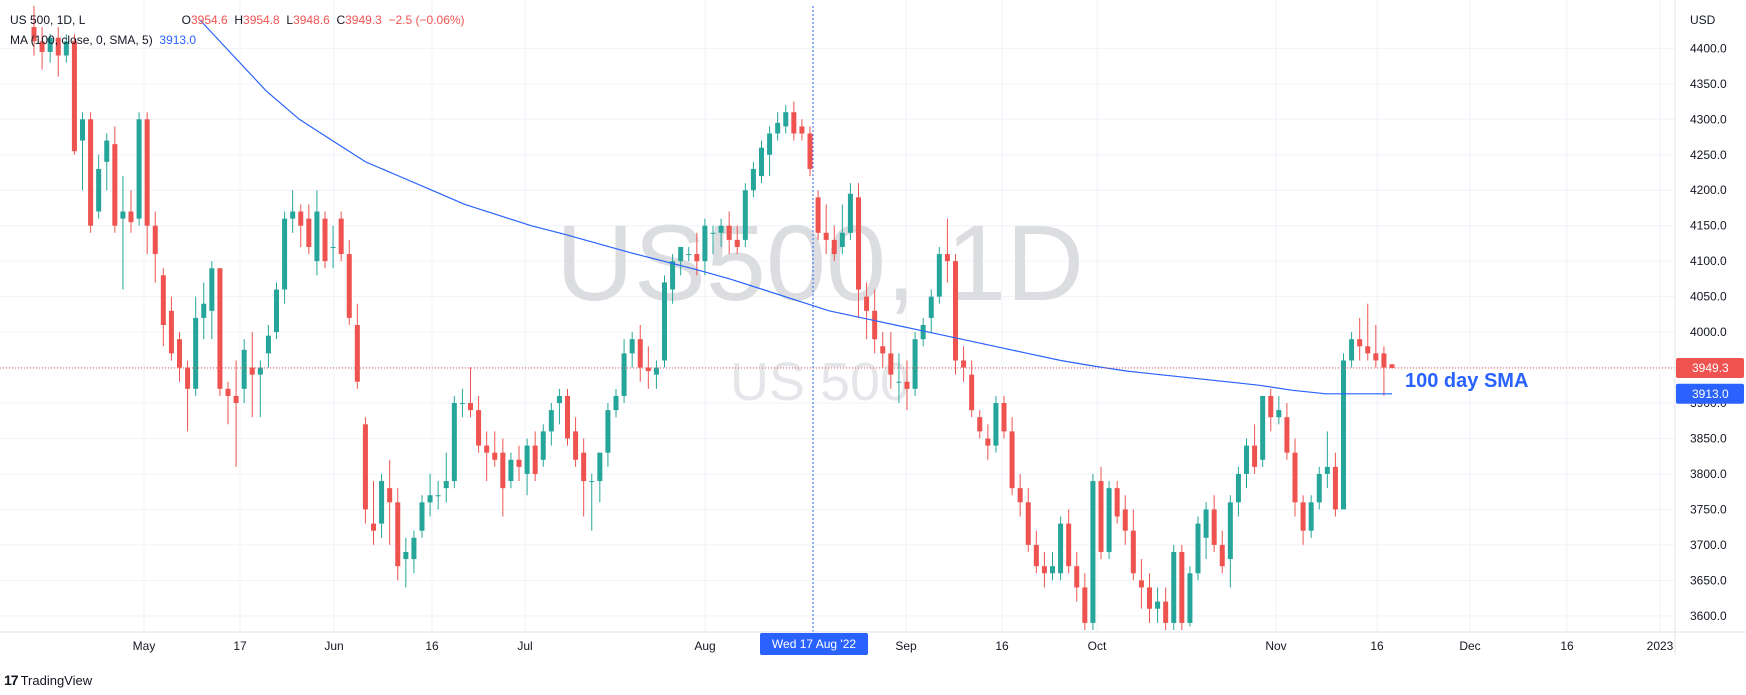  Describe the element at coordinates (47, 20) in the screenshot. I see `legend-symbol: US 500, 1D, L` at that location.